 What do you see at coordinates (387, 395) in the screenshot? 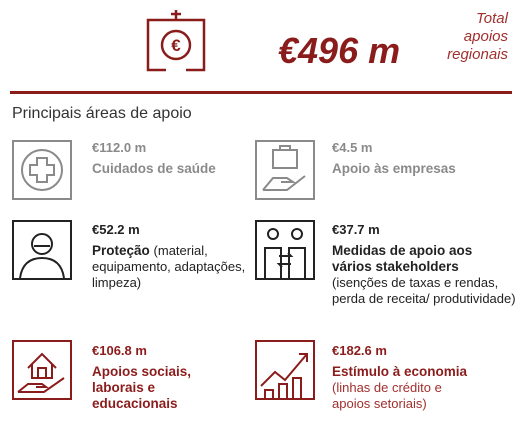
I see `item-detail: (linhas de crédito e apoios setoriais)` at bounding box center [387, 395].